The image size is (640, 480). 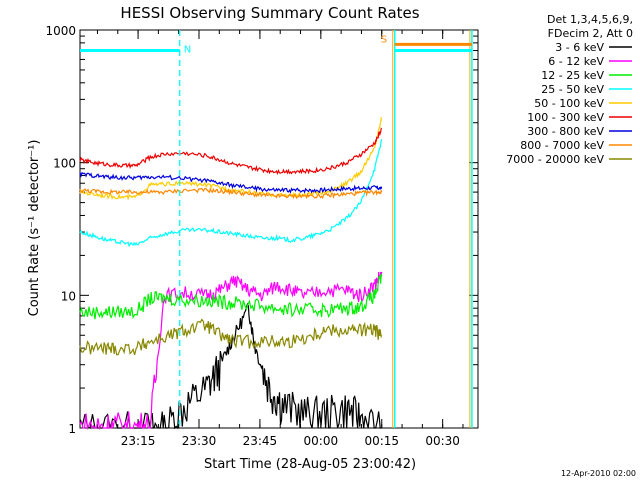 What do you see at coordinates (562, 145) in the screenshot?
I see `legend-label-7: 800 - 7000 keV` at bounding box center [562, 145].